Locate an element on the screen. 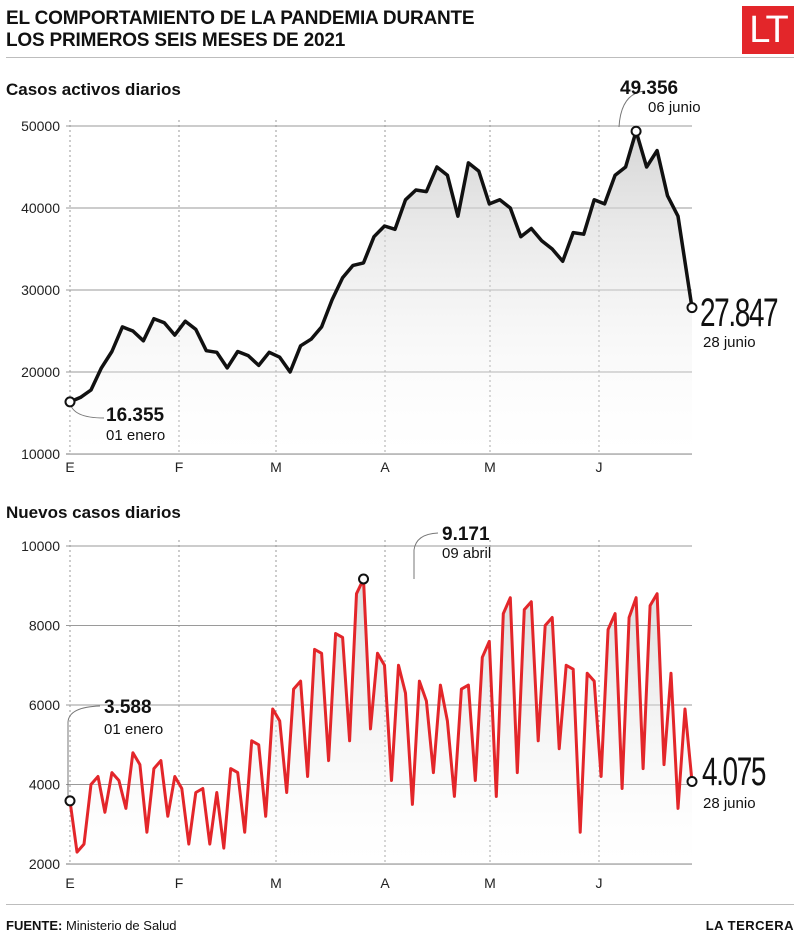 This screenshot has width=800, height=936. source-note: FUENTE: Ministerio de Salud is located at coordinates (91, 925).